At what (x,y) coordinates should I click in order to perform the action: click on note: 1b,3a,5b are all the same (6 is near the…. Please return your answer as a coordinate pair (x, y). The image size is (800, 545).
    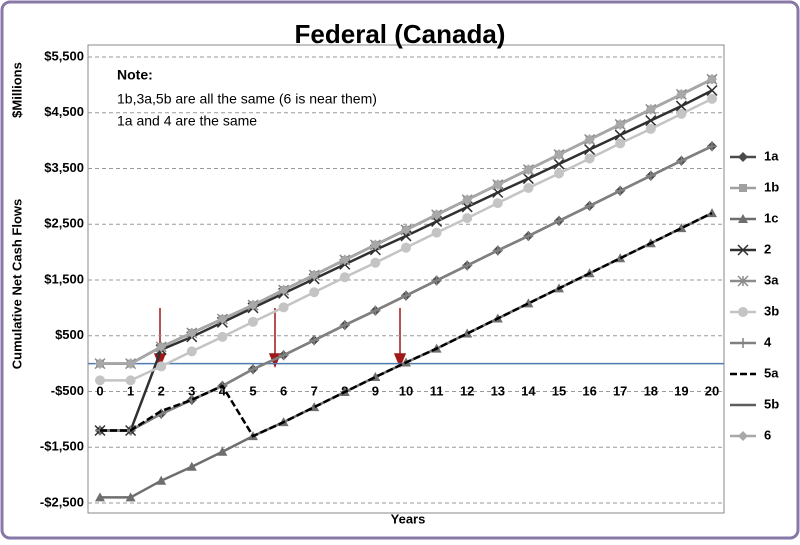
    Looking at the image, I should click on (247, 99).